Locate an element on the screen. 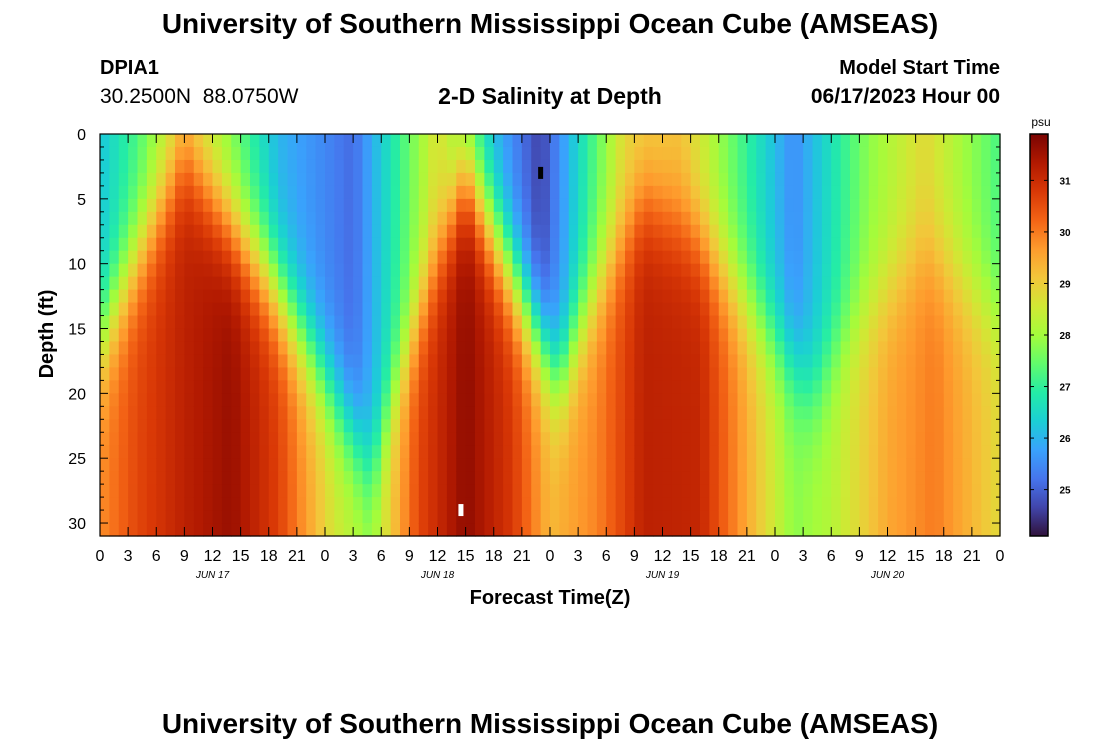  x-tick-label: 0 is located at coordinates (325, 556).